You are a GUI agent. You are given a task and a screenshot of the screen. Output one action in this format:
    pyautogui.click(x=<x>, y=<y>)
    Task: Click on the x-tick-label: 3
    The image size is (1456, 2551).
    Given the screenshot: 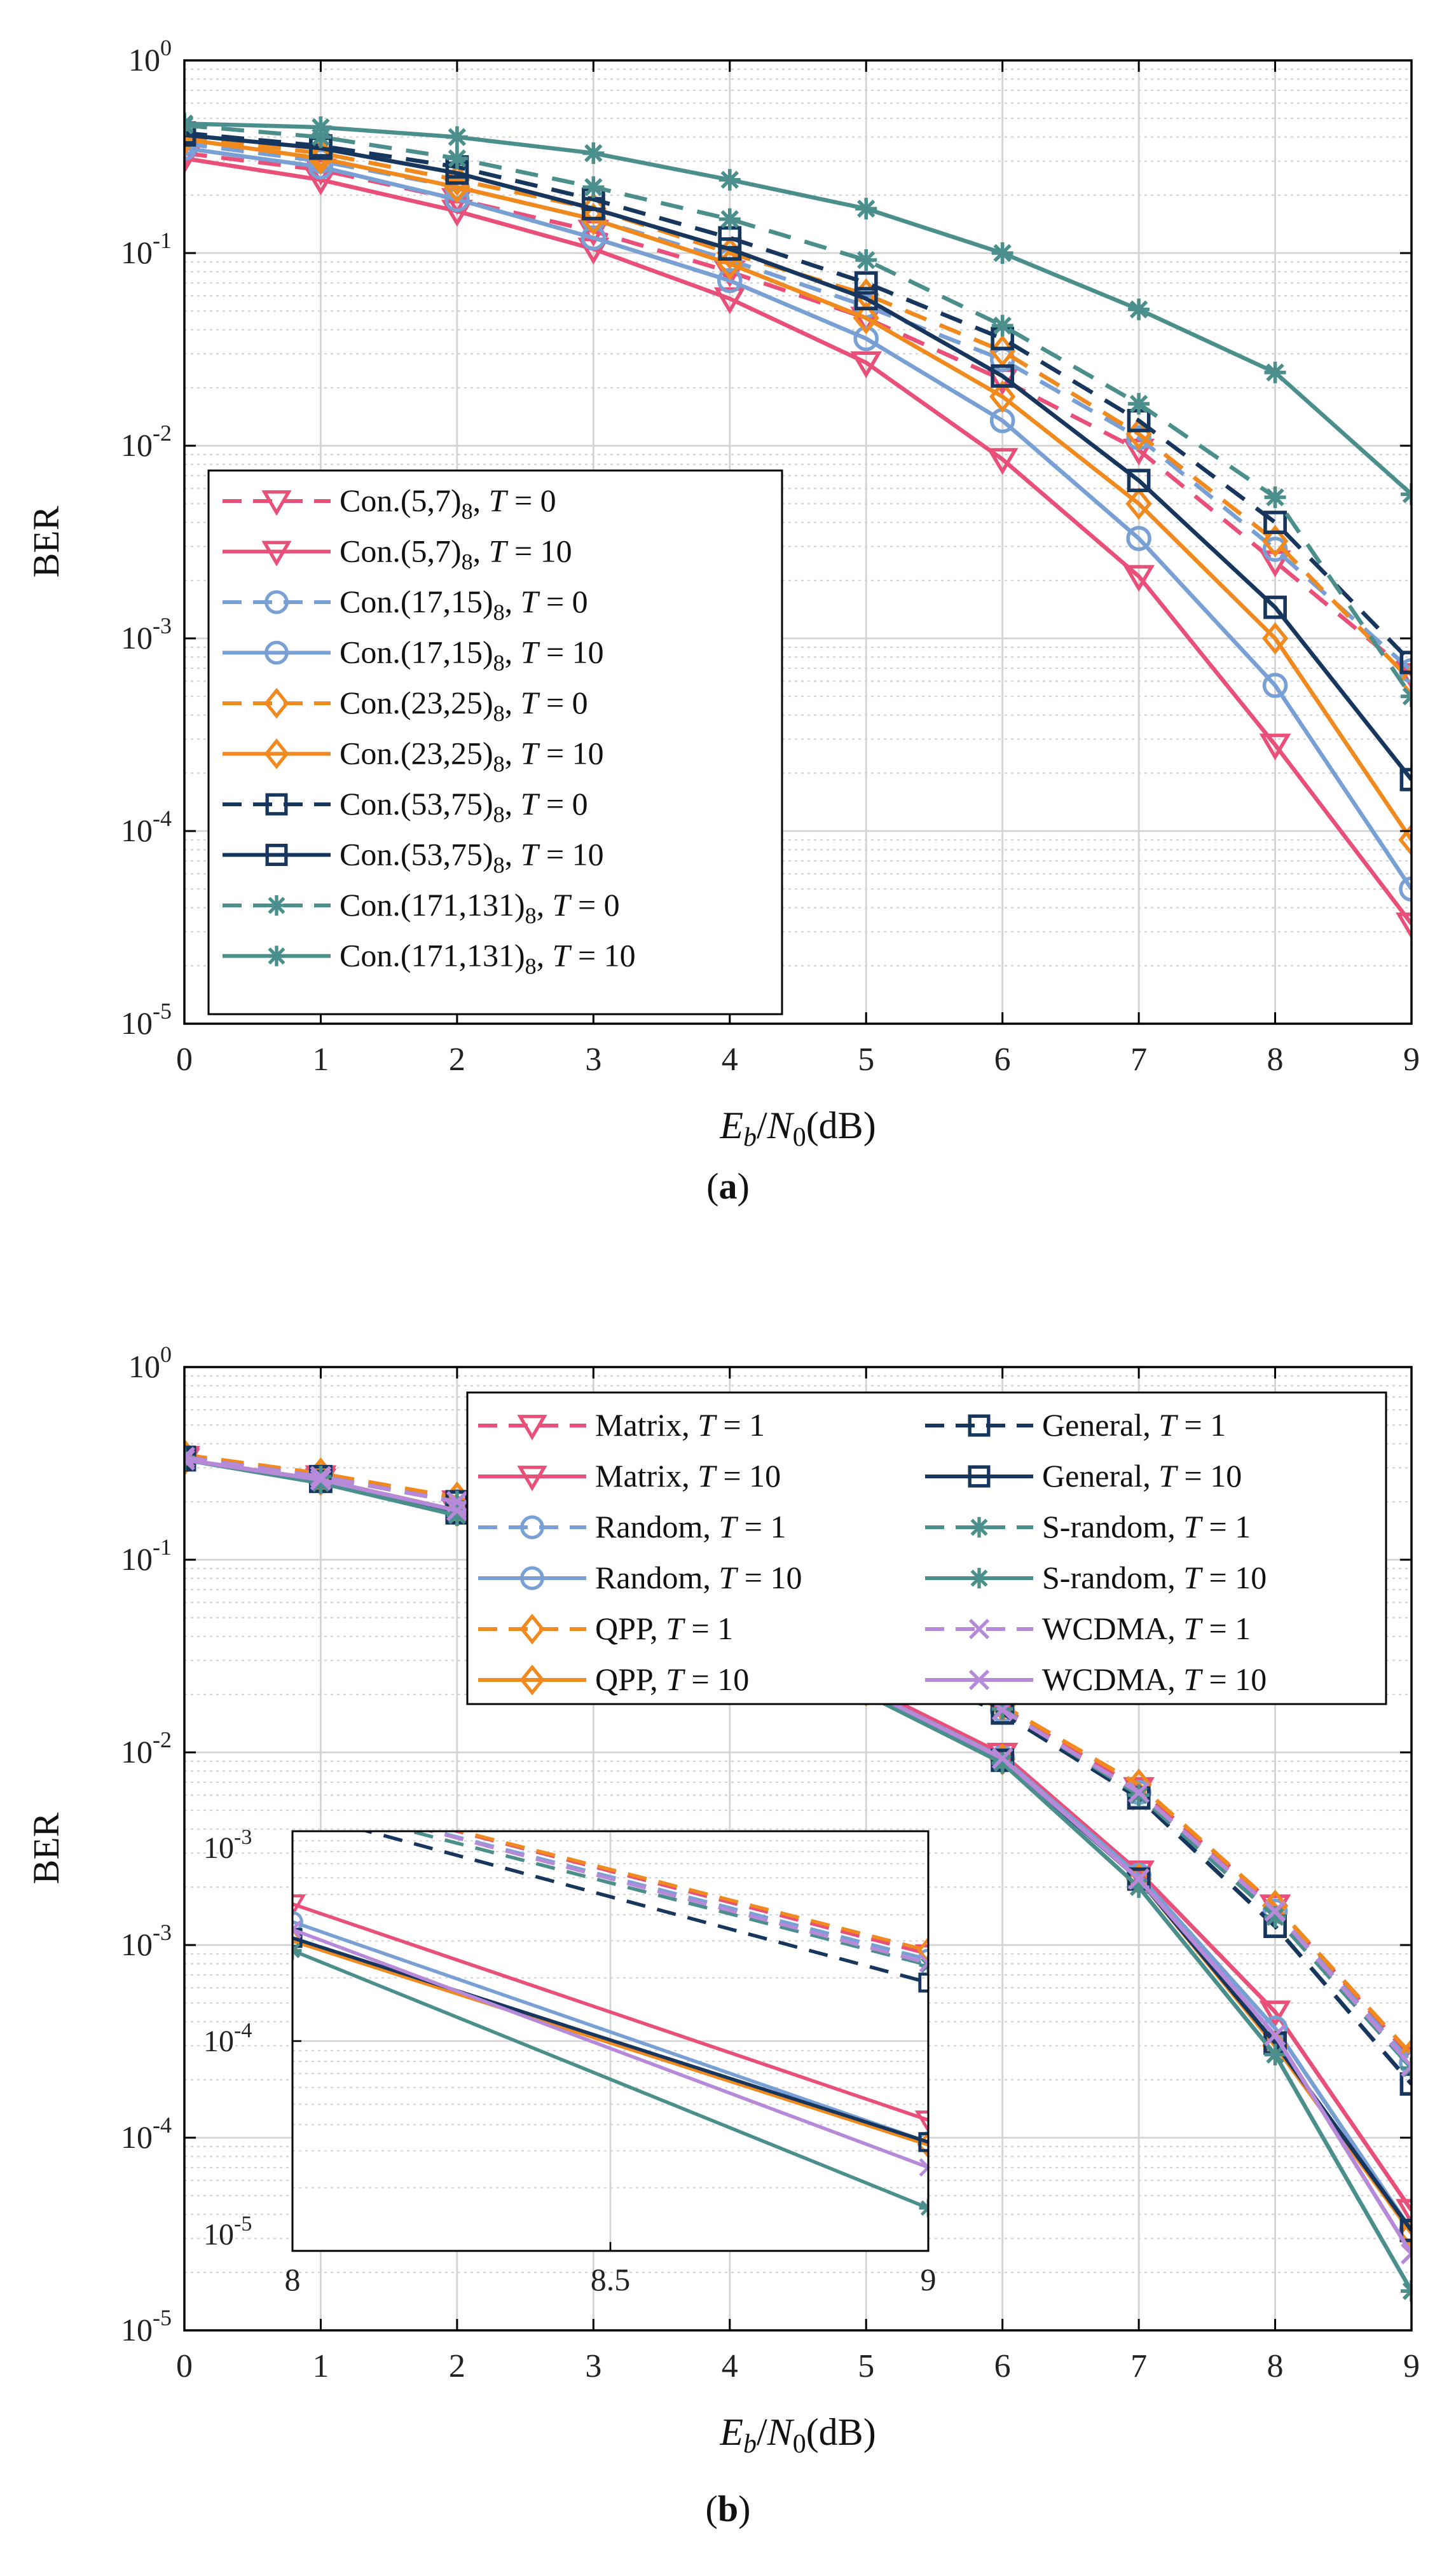 What is the action you would take?
    pyautogui.click(x=593, y=2366)
    